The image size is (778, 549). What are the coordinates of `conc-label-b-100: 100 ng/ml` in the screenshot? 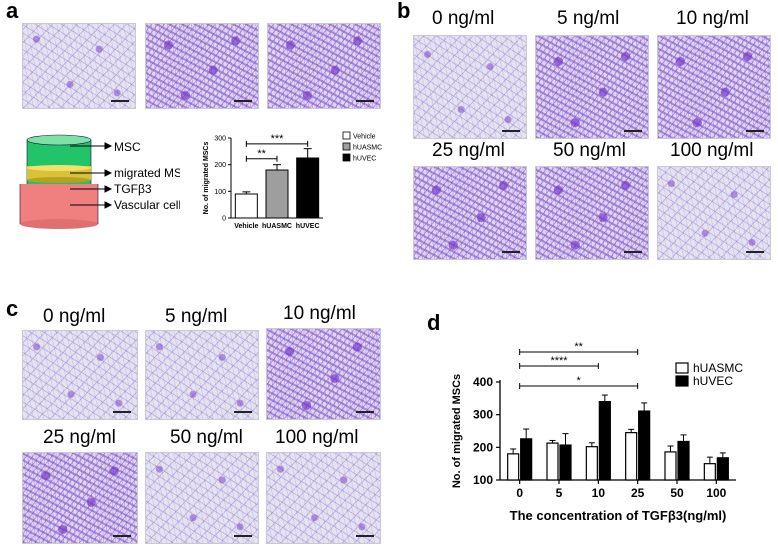 It's located at (712, 150).